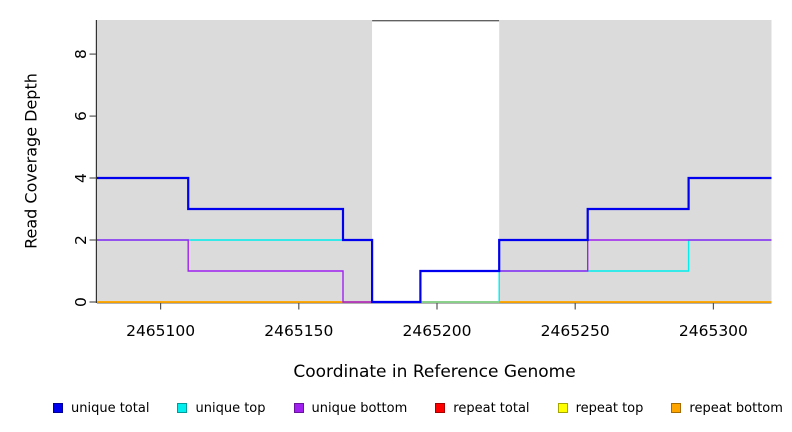 The width and height of the screenshot is (792, 432). I want to click on legend-label: unique top, so click(230, 408).